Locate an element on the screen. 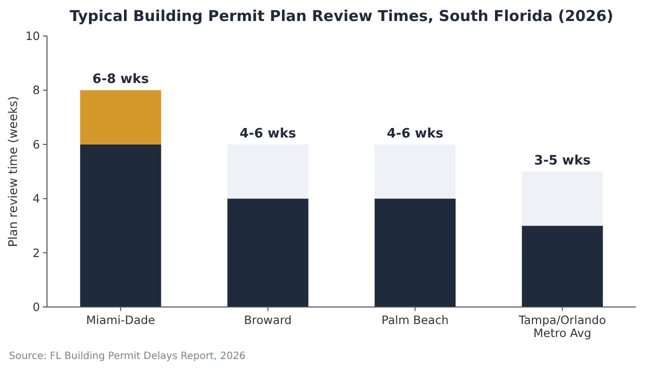 The height and width of the screenshot is (368, 645). x-tick-label: Tampa/Orlando Metro Avg is located at coordinates (562, 326).